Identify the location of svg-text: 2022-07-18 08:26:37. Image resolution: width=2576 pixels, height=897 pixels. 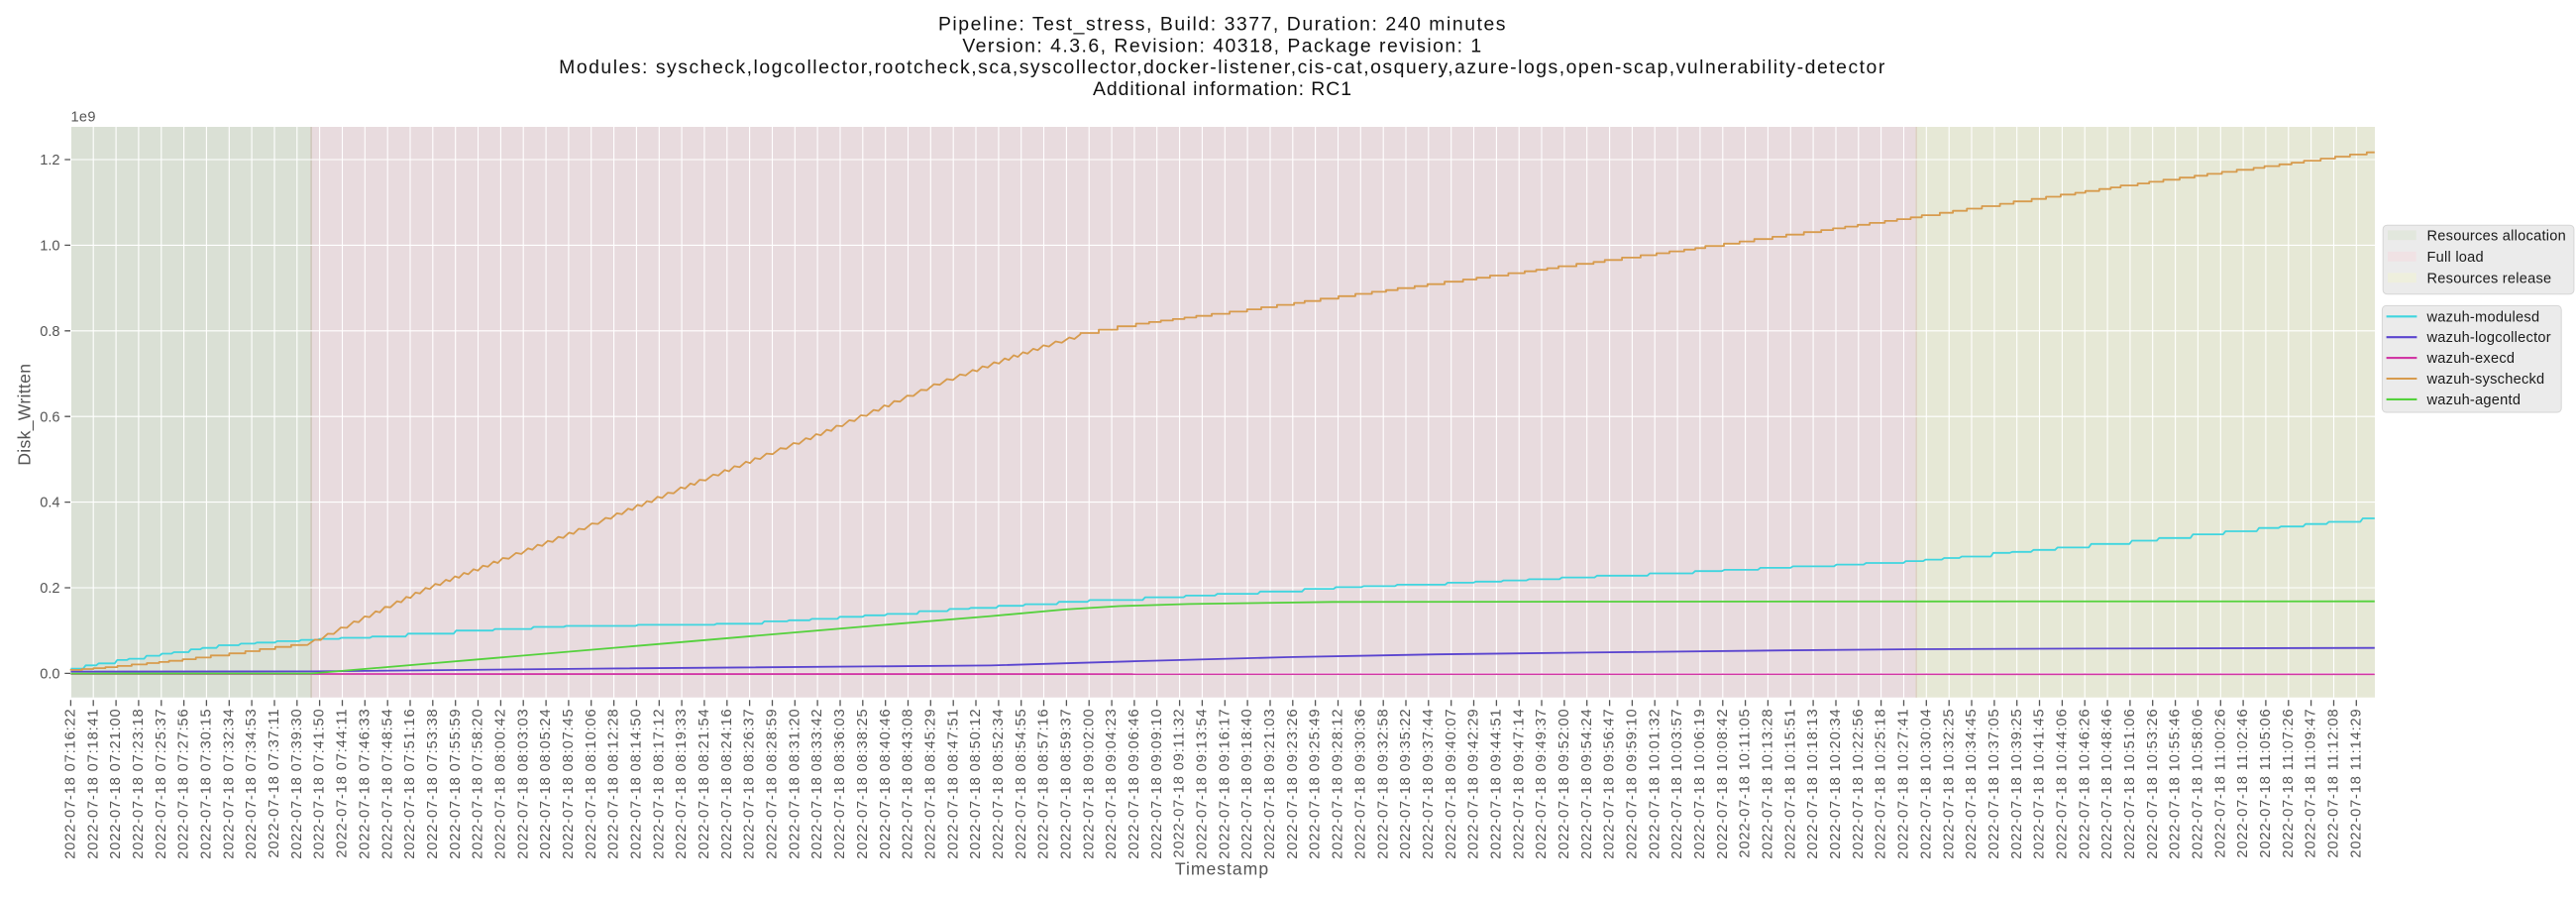
(750, 784).